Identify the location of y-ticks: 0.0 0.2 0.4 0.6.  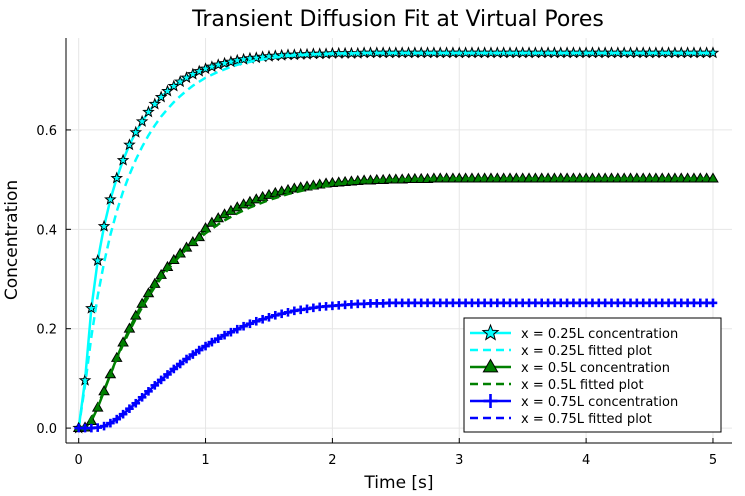
(53, 280).